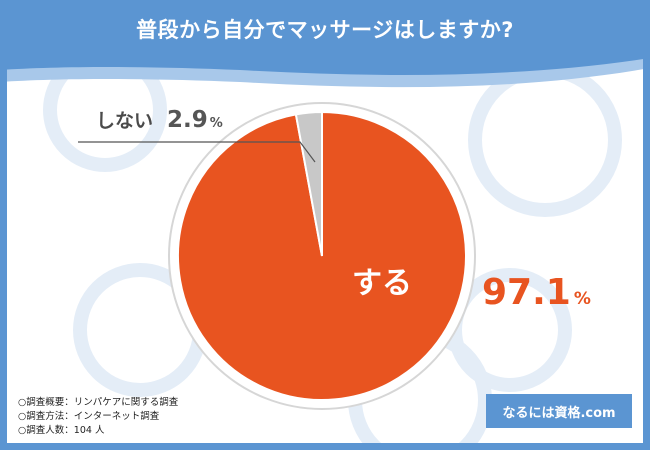 This screenshot has width=650, height=450. I want to click on pie-slice-no, so click(308, 183).